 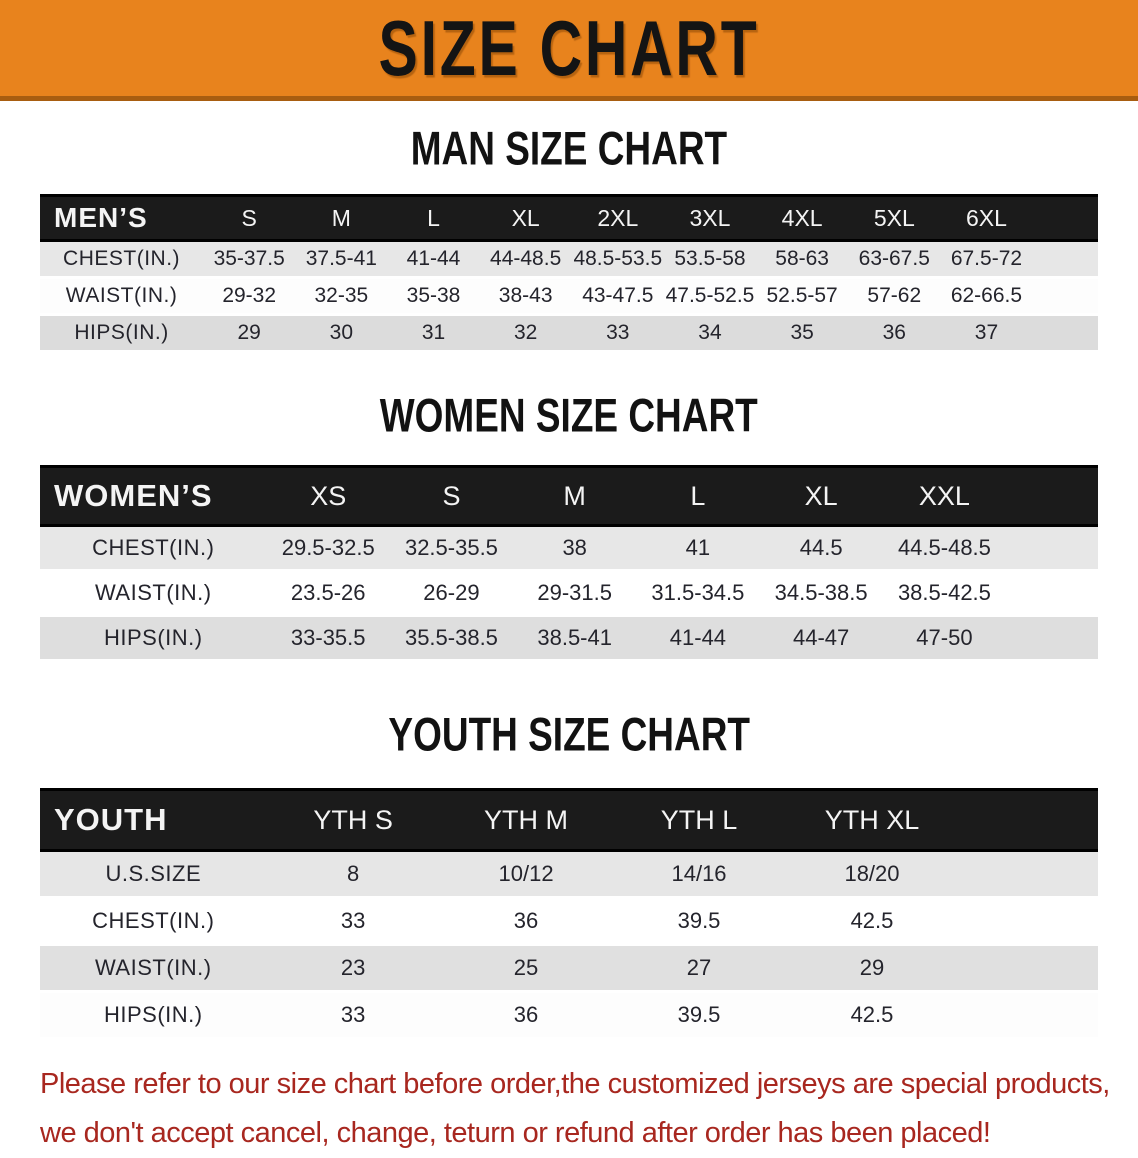 I want to click on women-section-heading: WOMEN SIZE CHART, so click(x=569, y=416).